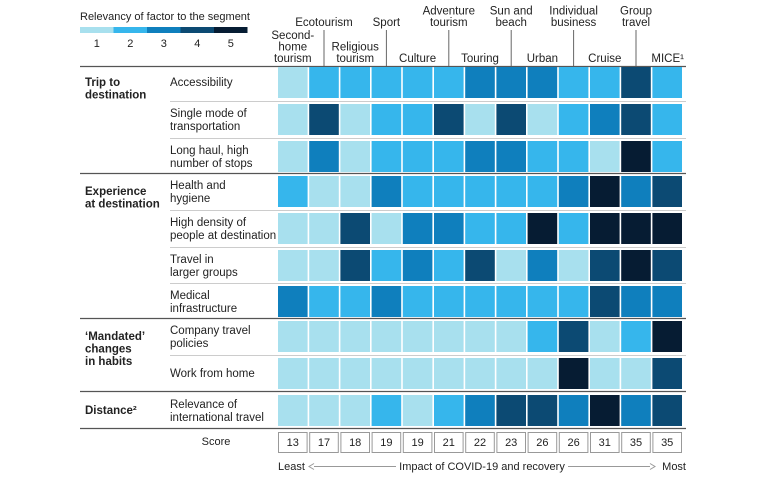 Image resolution: width=767 pixels, height=485 pixels. I want to click on score-row: Score 13 17 18 19 19 21 22 23 26 26 31 35 35, so click(442, 442).